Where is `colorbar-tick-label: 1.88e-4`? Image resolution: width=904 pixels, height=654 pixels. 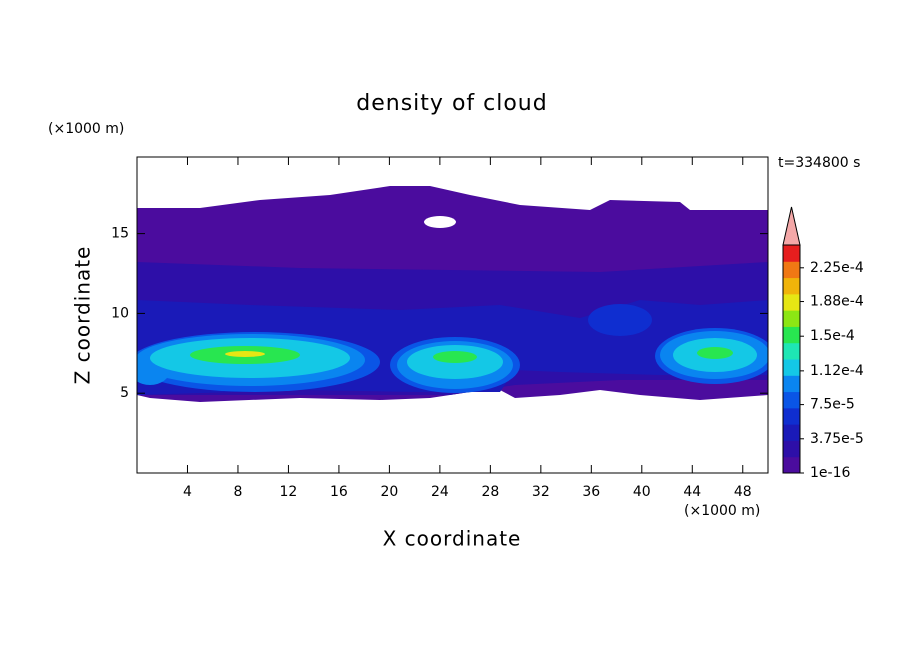
colorbar-tick-label: 1.88e-4 is located at coordinates (837, 302).